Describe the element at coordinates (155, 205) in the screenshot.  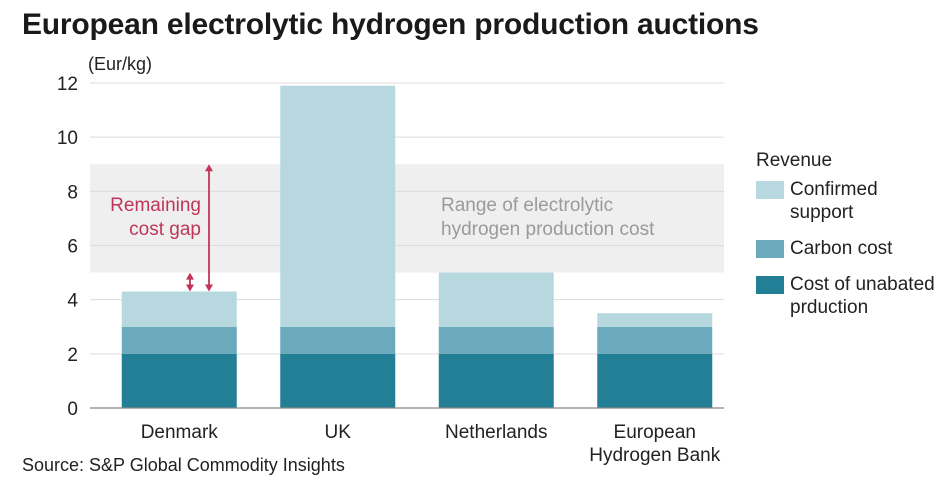
I see `cost-gap-annotation: Remaining` at that location.